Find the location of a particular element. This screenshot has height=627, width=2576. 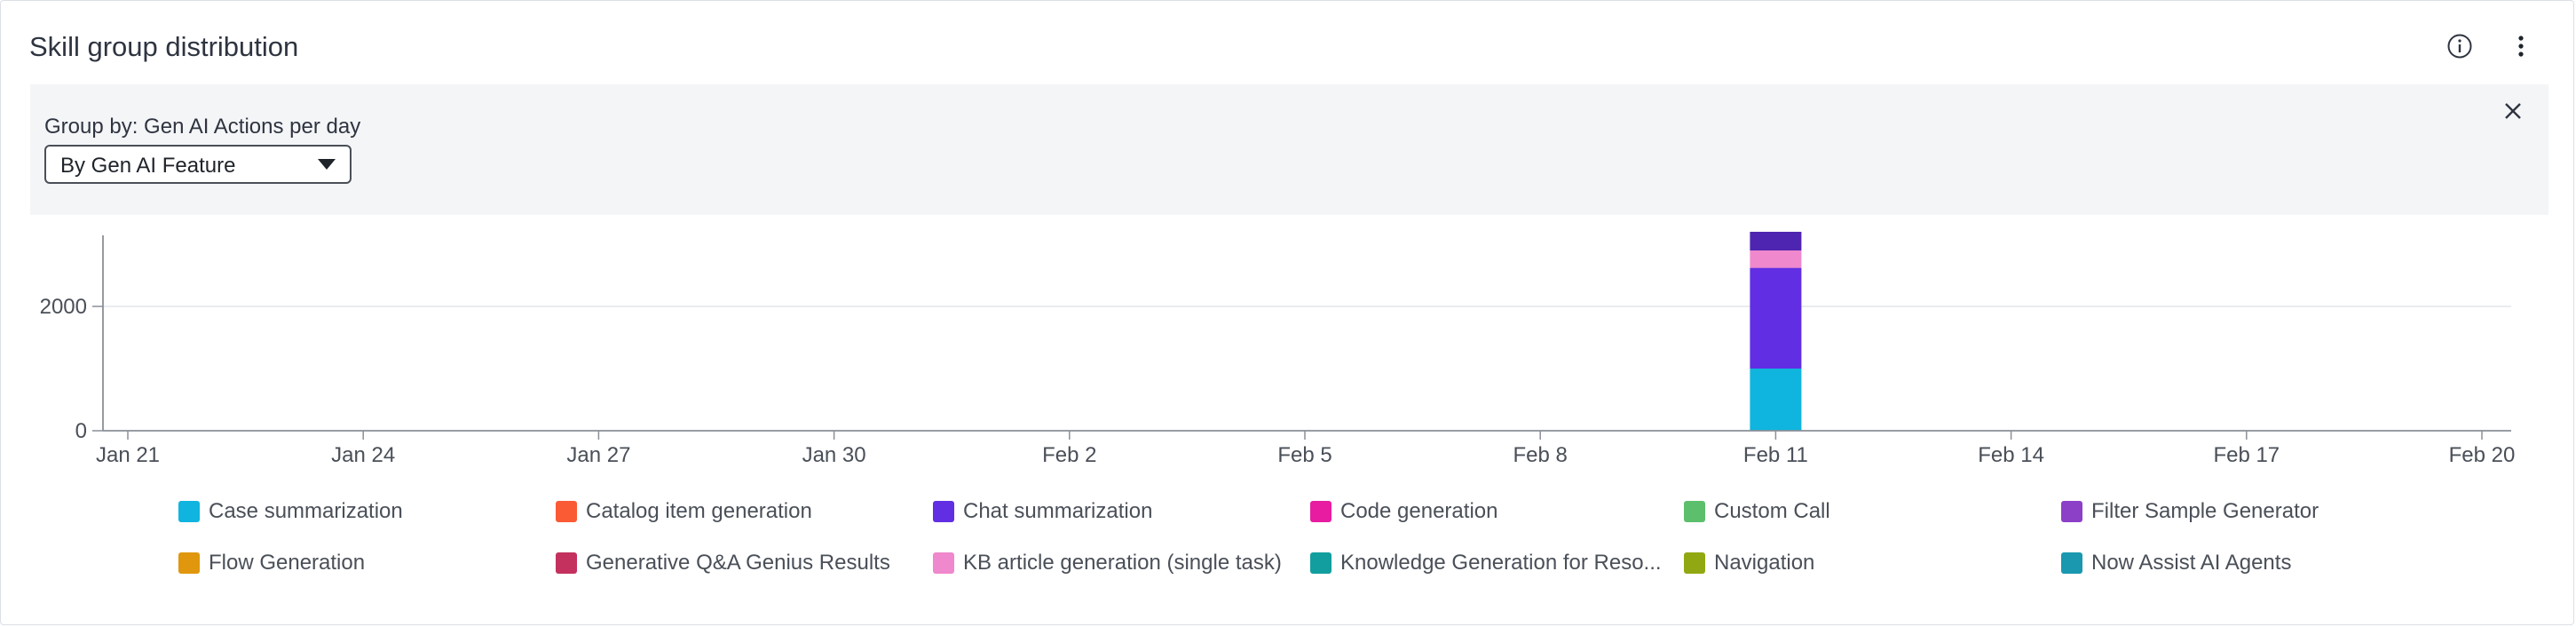

y-axis-ticks: 0 2000 is located at coordinates (71, 369).